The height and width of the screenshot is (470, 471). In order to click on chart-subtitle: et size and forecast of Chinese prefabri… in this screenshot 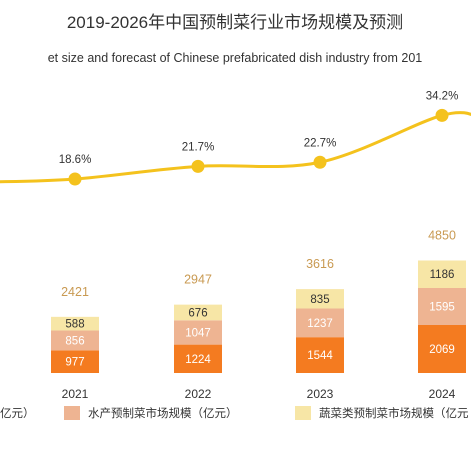, I will do `click(235, 58)`.